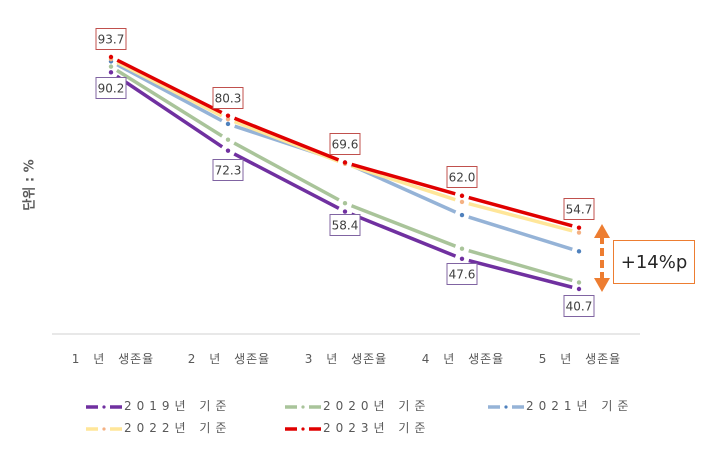  I want to click on data-label-2019: 47.6, so click(462, 274).